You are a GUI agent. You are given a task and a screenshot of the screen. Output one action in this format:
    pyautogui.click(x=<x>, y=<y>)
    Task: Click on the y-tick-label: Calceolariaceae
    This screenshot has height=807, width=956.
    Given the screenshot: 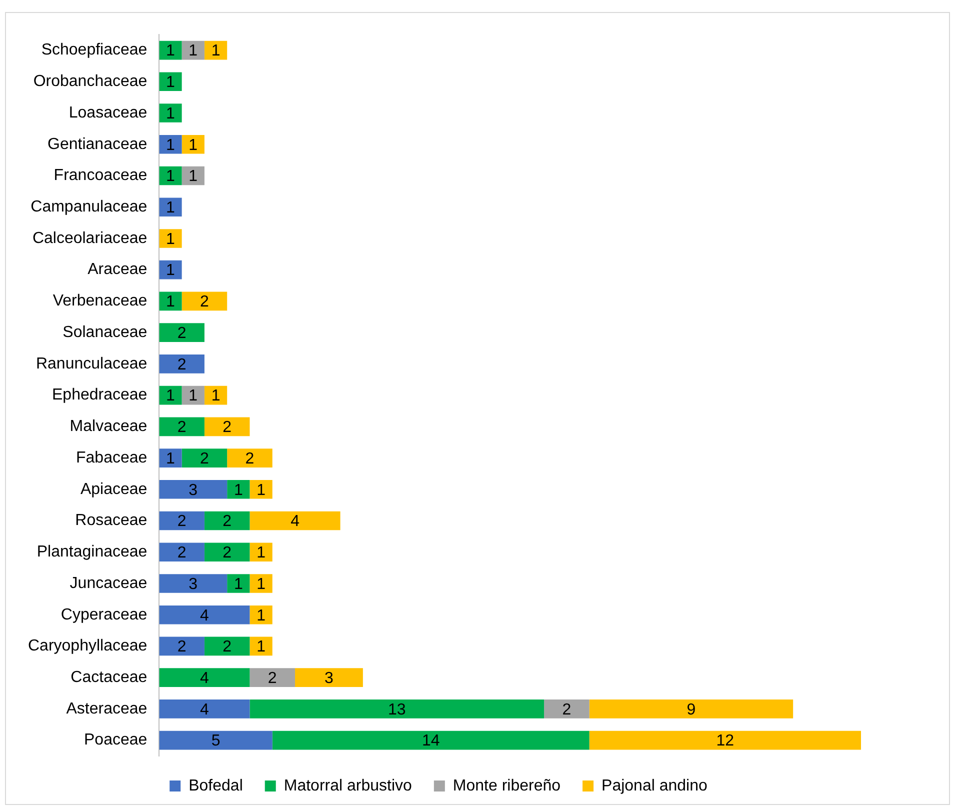 What is the action you would take?
    pyautogui.click(x=90, y=238)
    